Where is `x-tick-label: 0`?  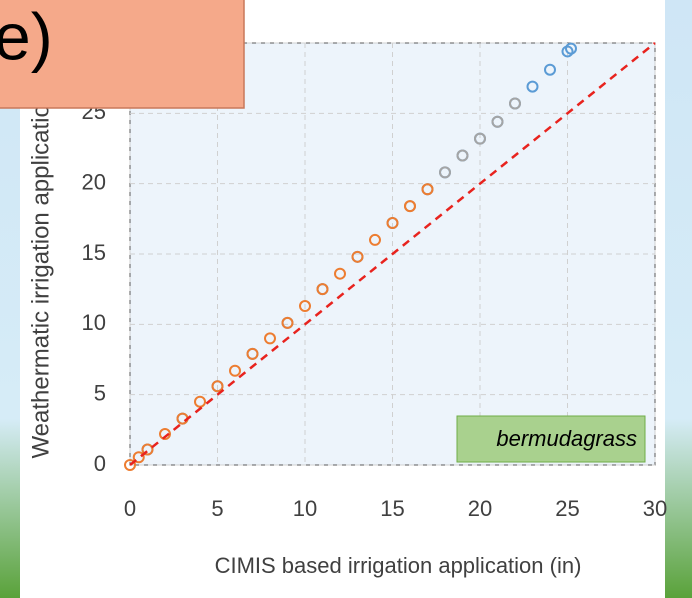 x-tick-label: 0 is located at coordinates (130, 508).